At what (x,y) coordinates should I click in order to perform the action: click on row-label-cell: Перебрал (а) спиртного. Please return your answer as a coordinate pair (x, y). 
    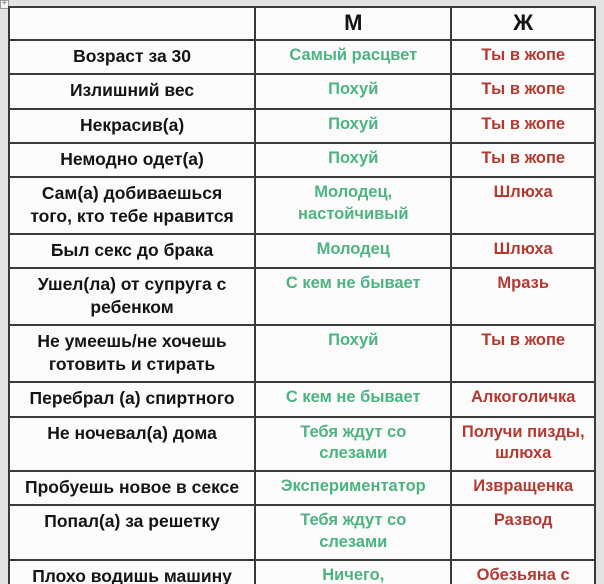
    Looking at the image, I should click on (132, 399).